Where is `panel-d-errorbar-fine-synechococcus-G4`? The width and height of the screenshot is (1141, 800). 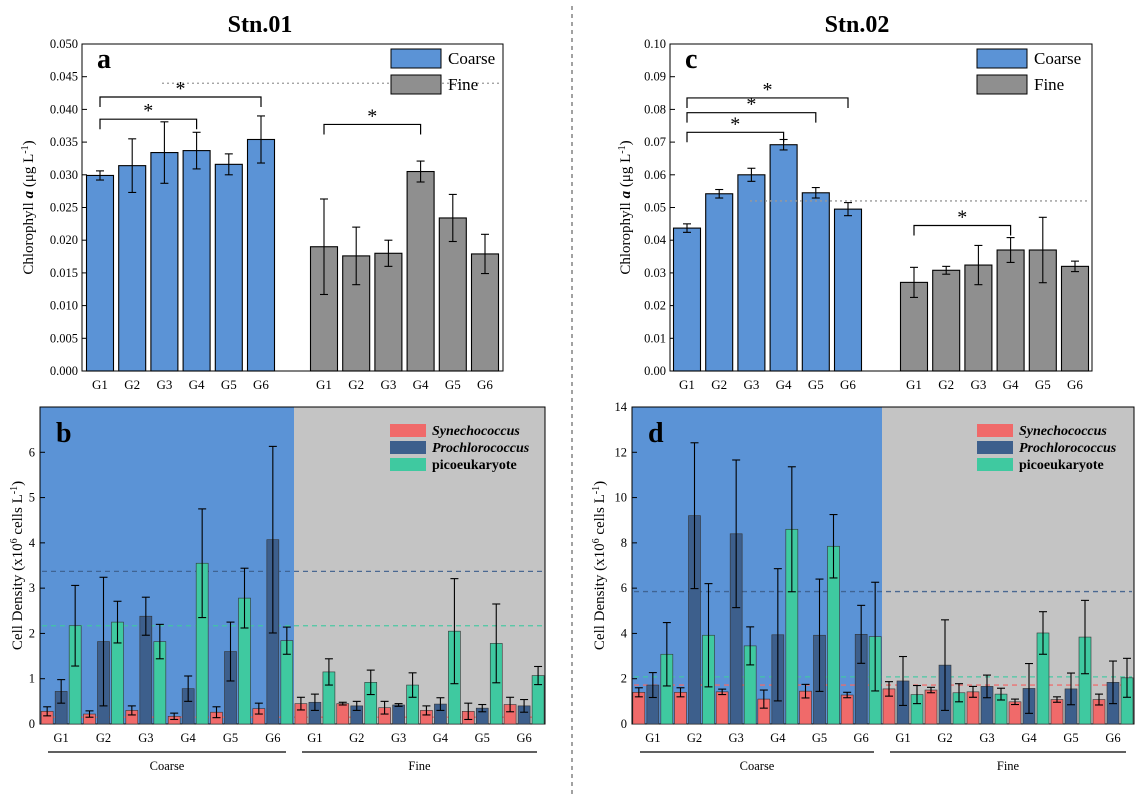 panel-d-errorbar-fine-synechococcus-G4 is located at coordinates (1015, 702).